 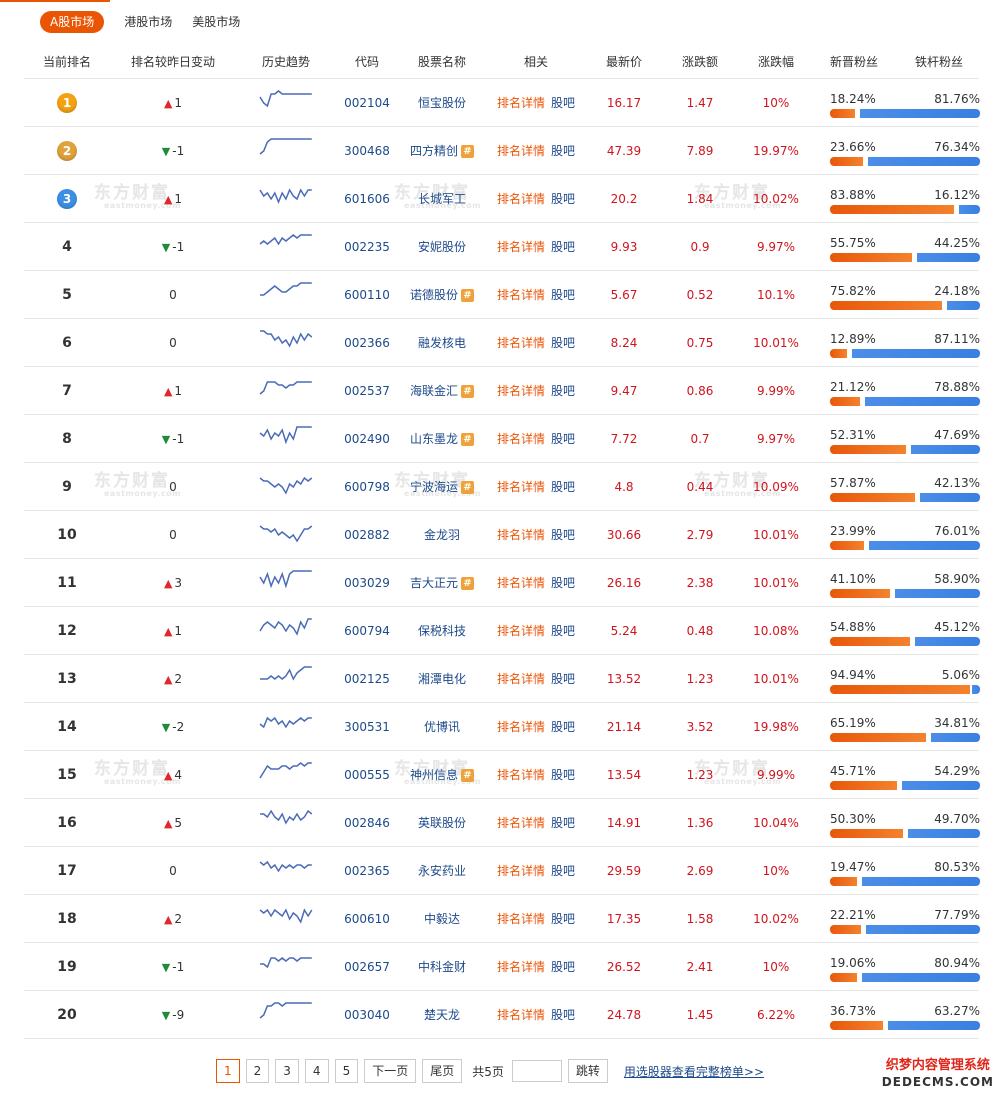 What do you see at coordinates (587, 1071) in the screenshot?
I see `jump-button: 跳转` at bounding box center [587, 1071].